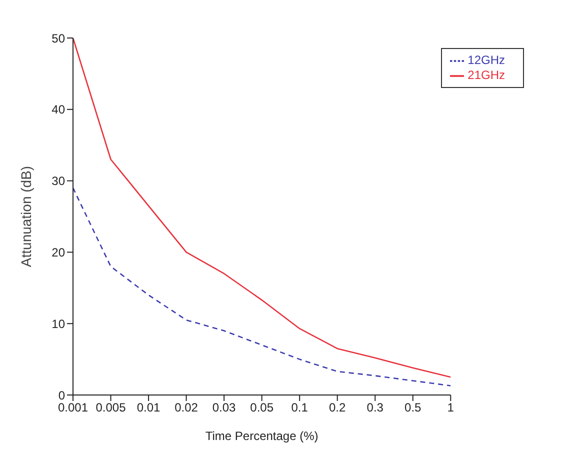 The height and width of the screenshot is (458, 562). I want to click on x-tick-label: 0.001, so click(73, 407).